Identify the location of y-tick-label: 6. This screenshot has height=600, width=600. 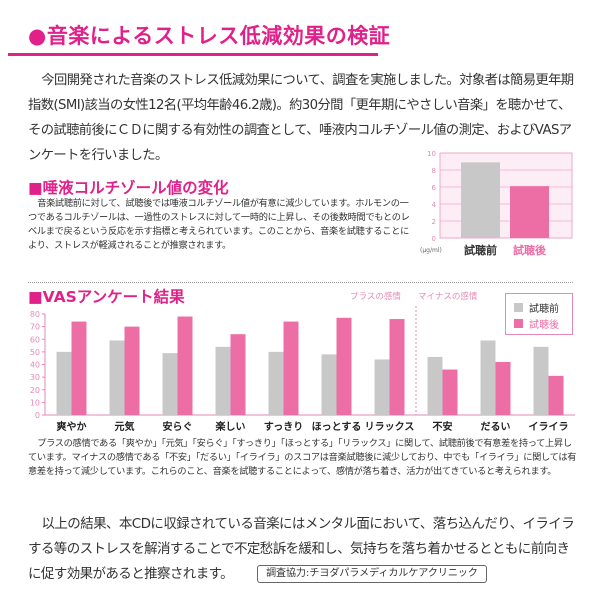
(434, 188).